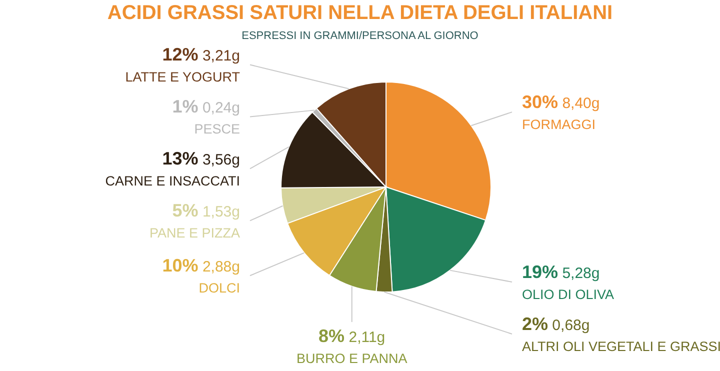  I want to click on slice-label: LATTE E YOGURT, so click(182, 77).